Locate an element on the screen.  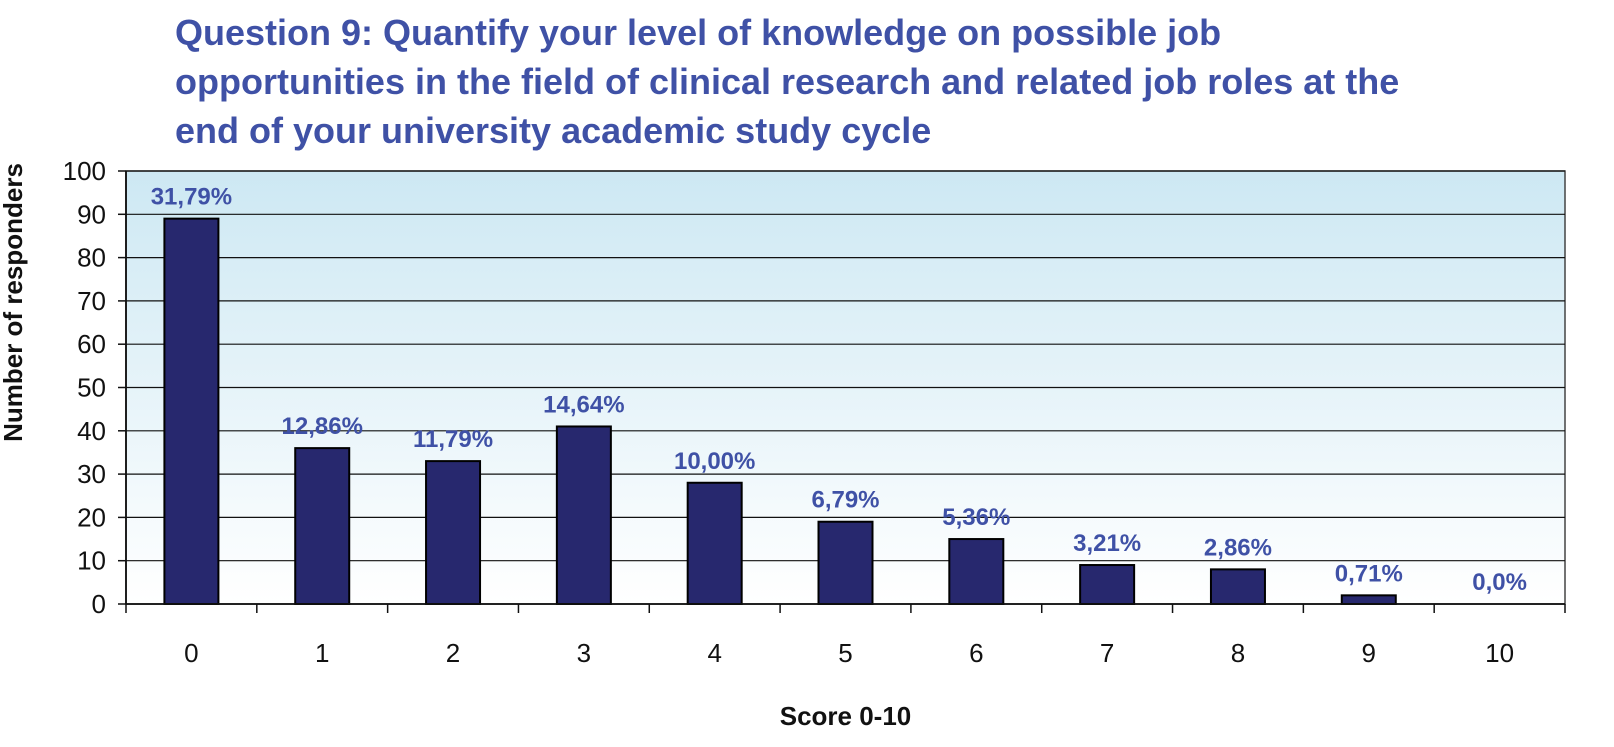
data-label: 11,79% is located at coordinates (453, 439).